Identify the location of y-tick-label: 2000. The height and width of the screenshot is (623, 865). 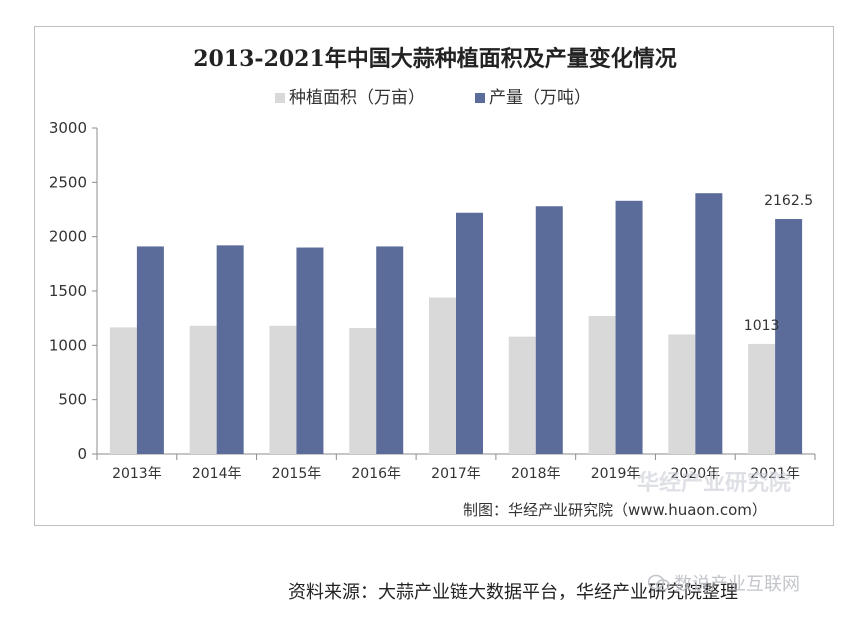
(68, 237).